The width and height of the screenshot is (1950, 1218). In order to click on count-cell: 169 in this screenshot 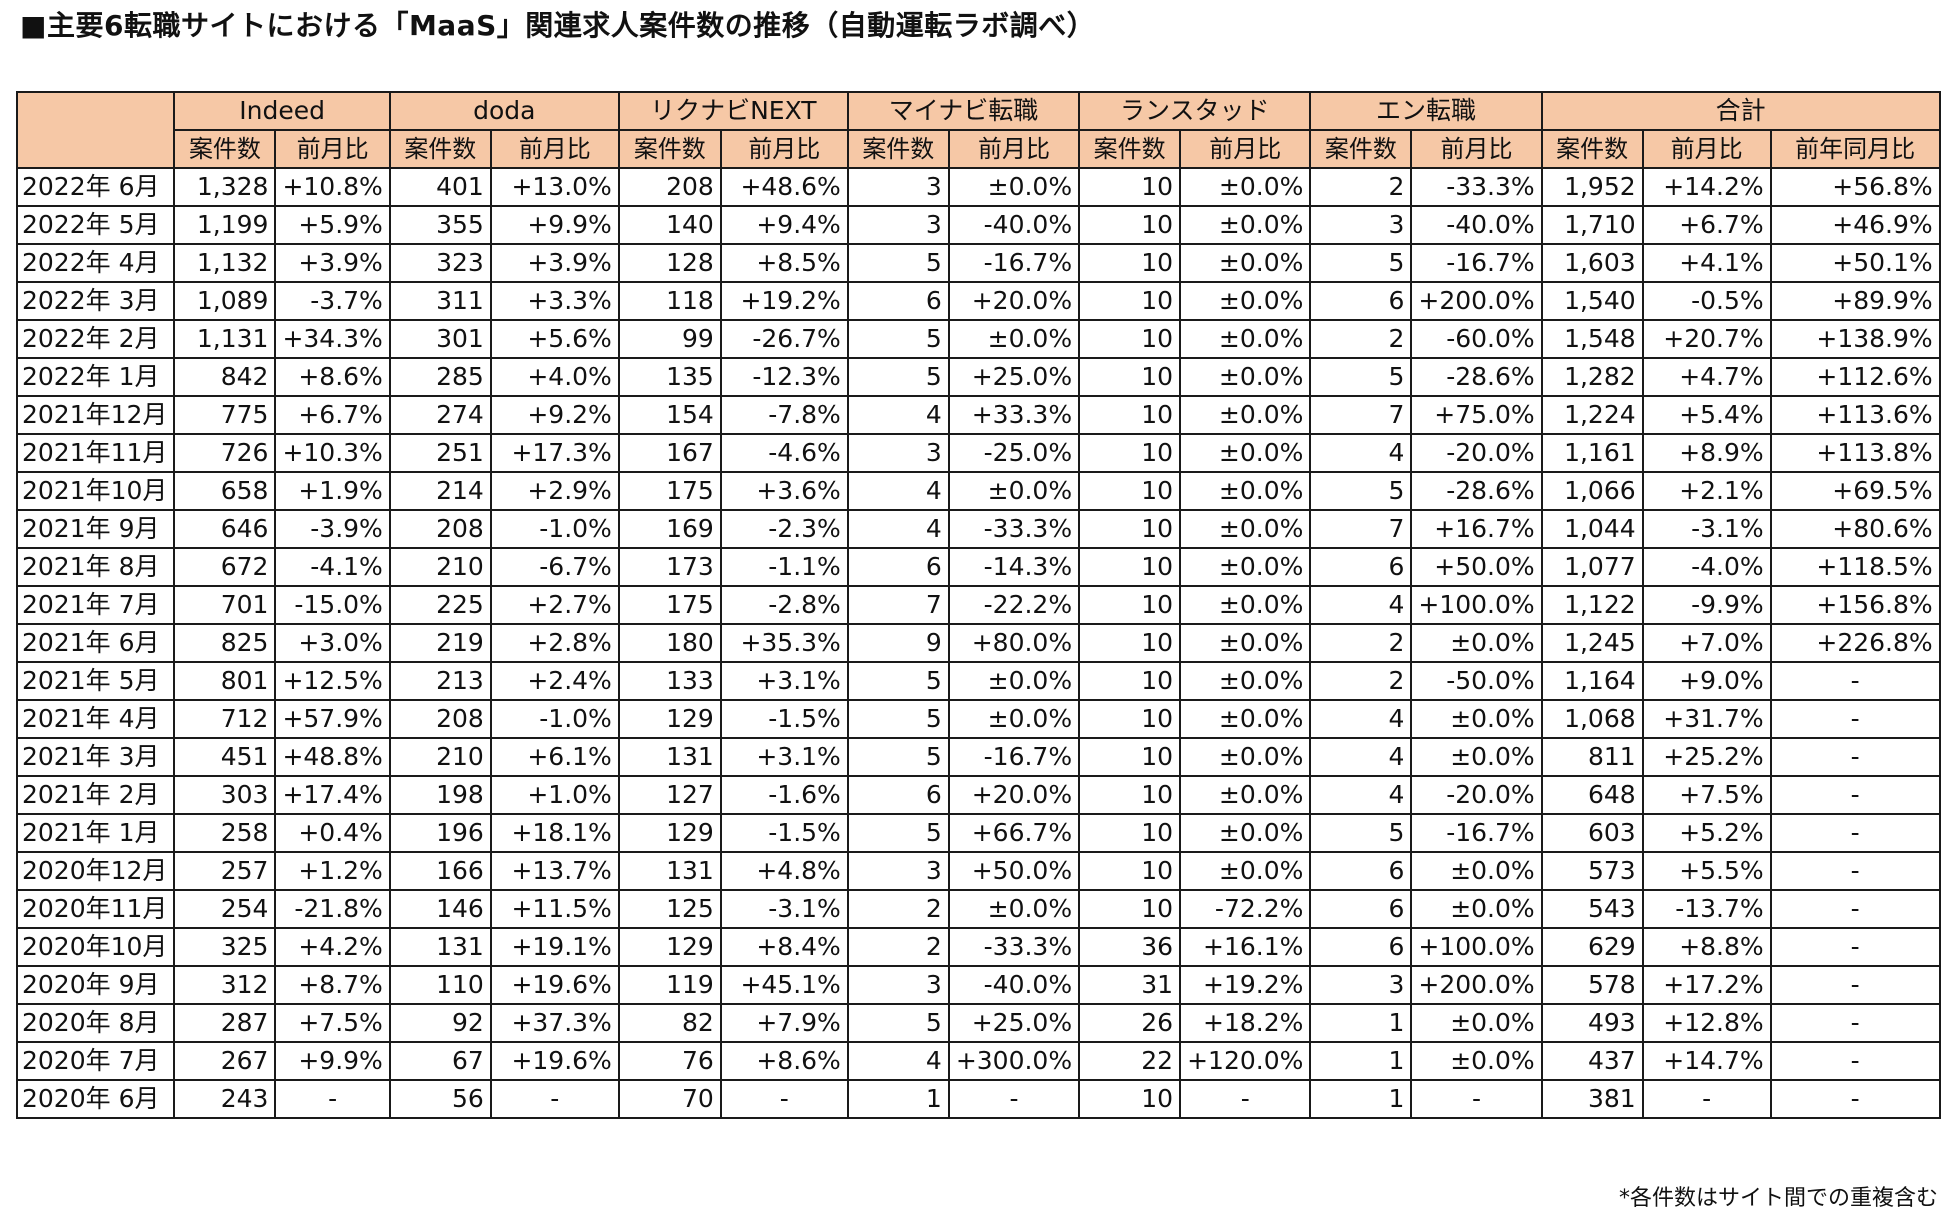, I will do `click(669, 529)`.